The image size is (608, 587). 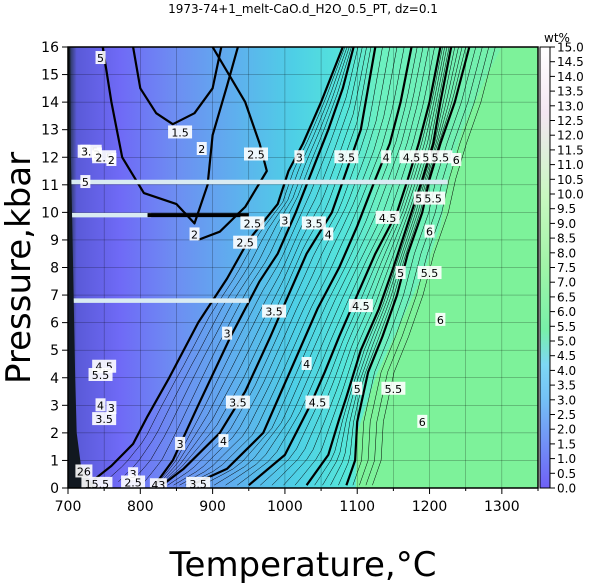 What do you see at coordinates (54, 434) in the screenshot?
I see `y-tick-label: 2` at bounding box center [54, 434].